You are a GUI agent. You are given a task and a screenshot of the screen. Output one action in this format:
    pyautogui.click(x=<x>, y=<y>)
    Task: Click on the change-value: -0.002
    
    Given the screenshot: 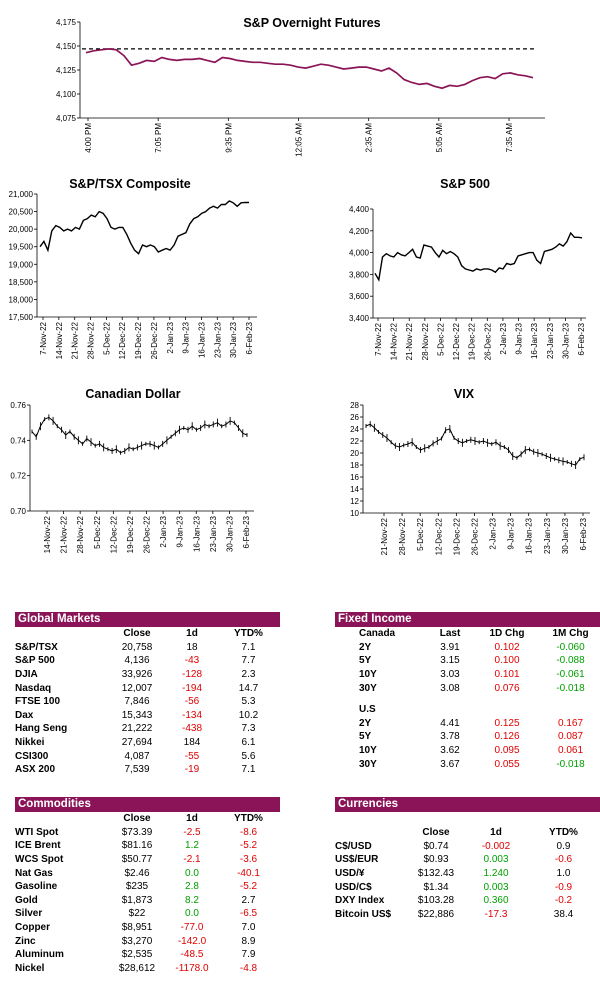 What is the action you would take?
    pyautogui.click(x=496, y=846)
    